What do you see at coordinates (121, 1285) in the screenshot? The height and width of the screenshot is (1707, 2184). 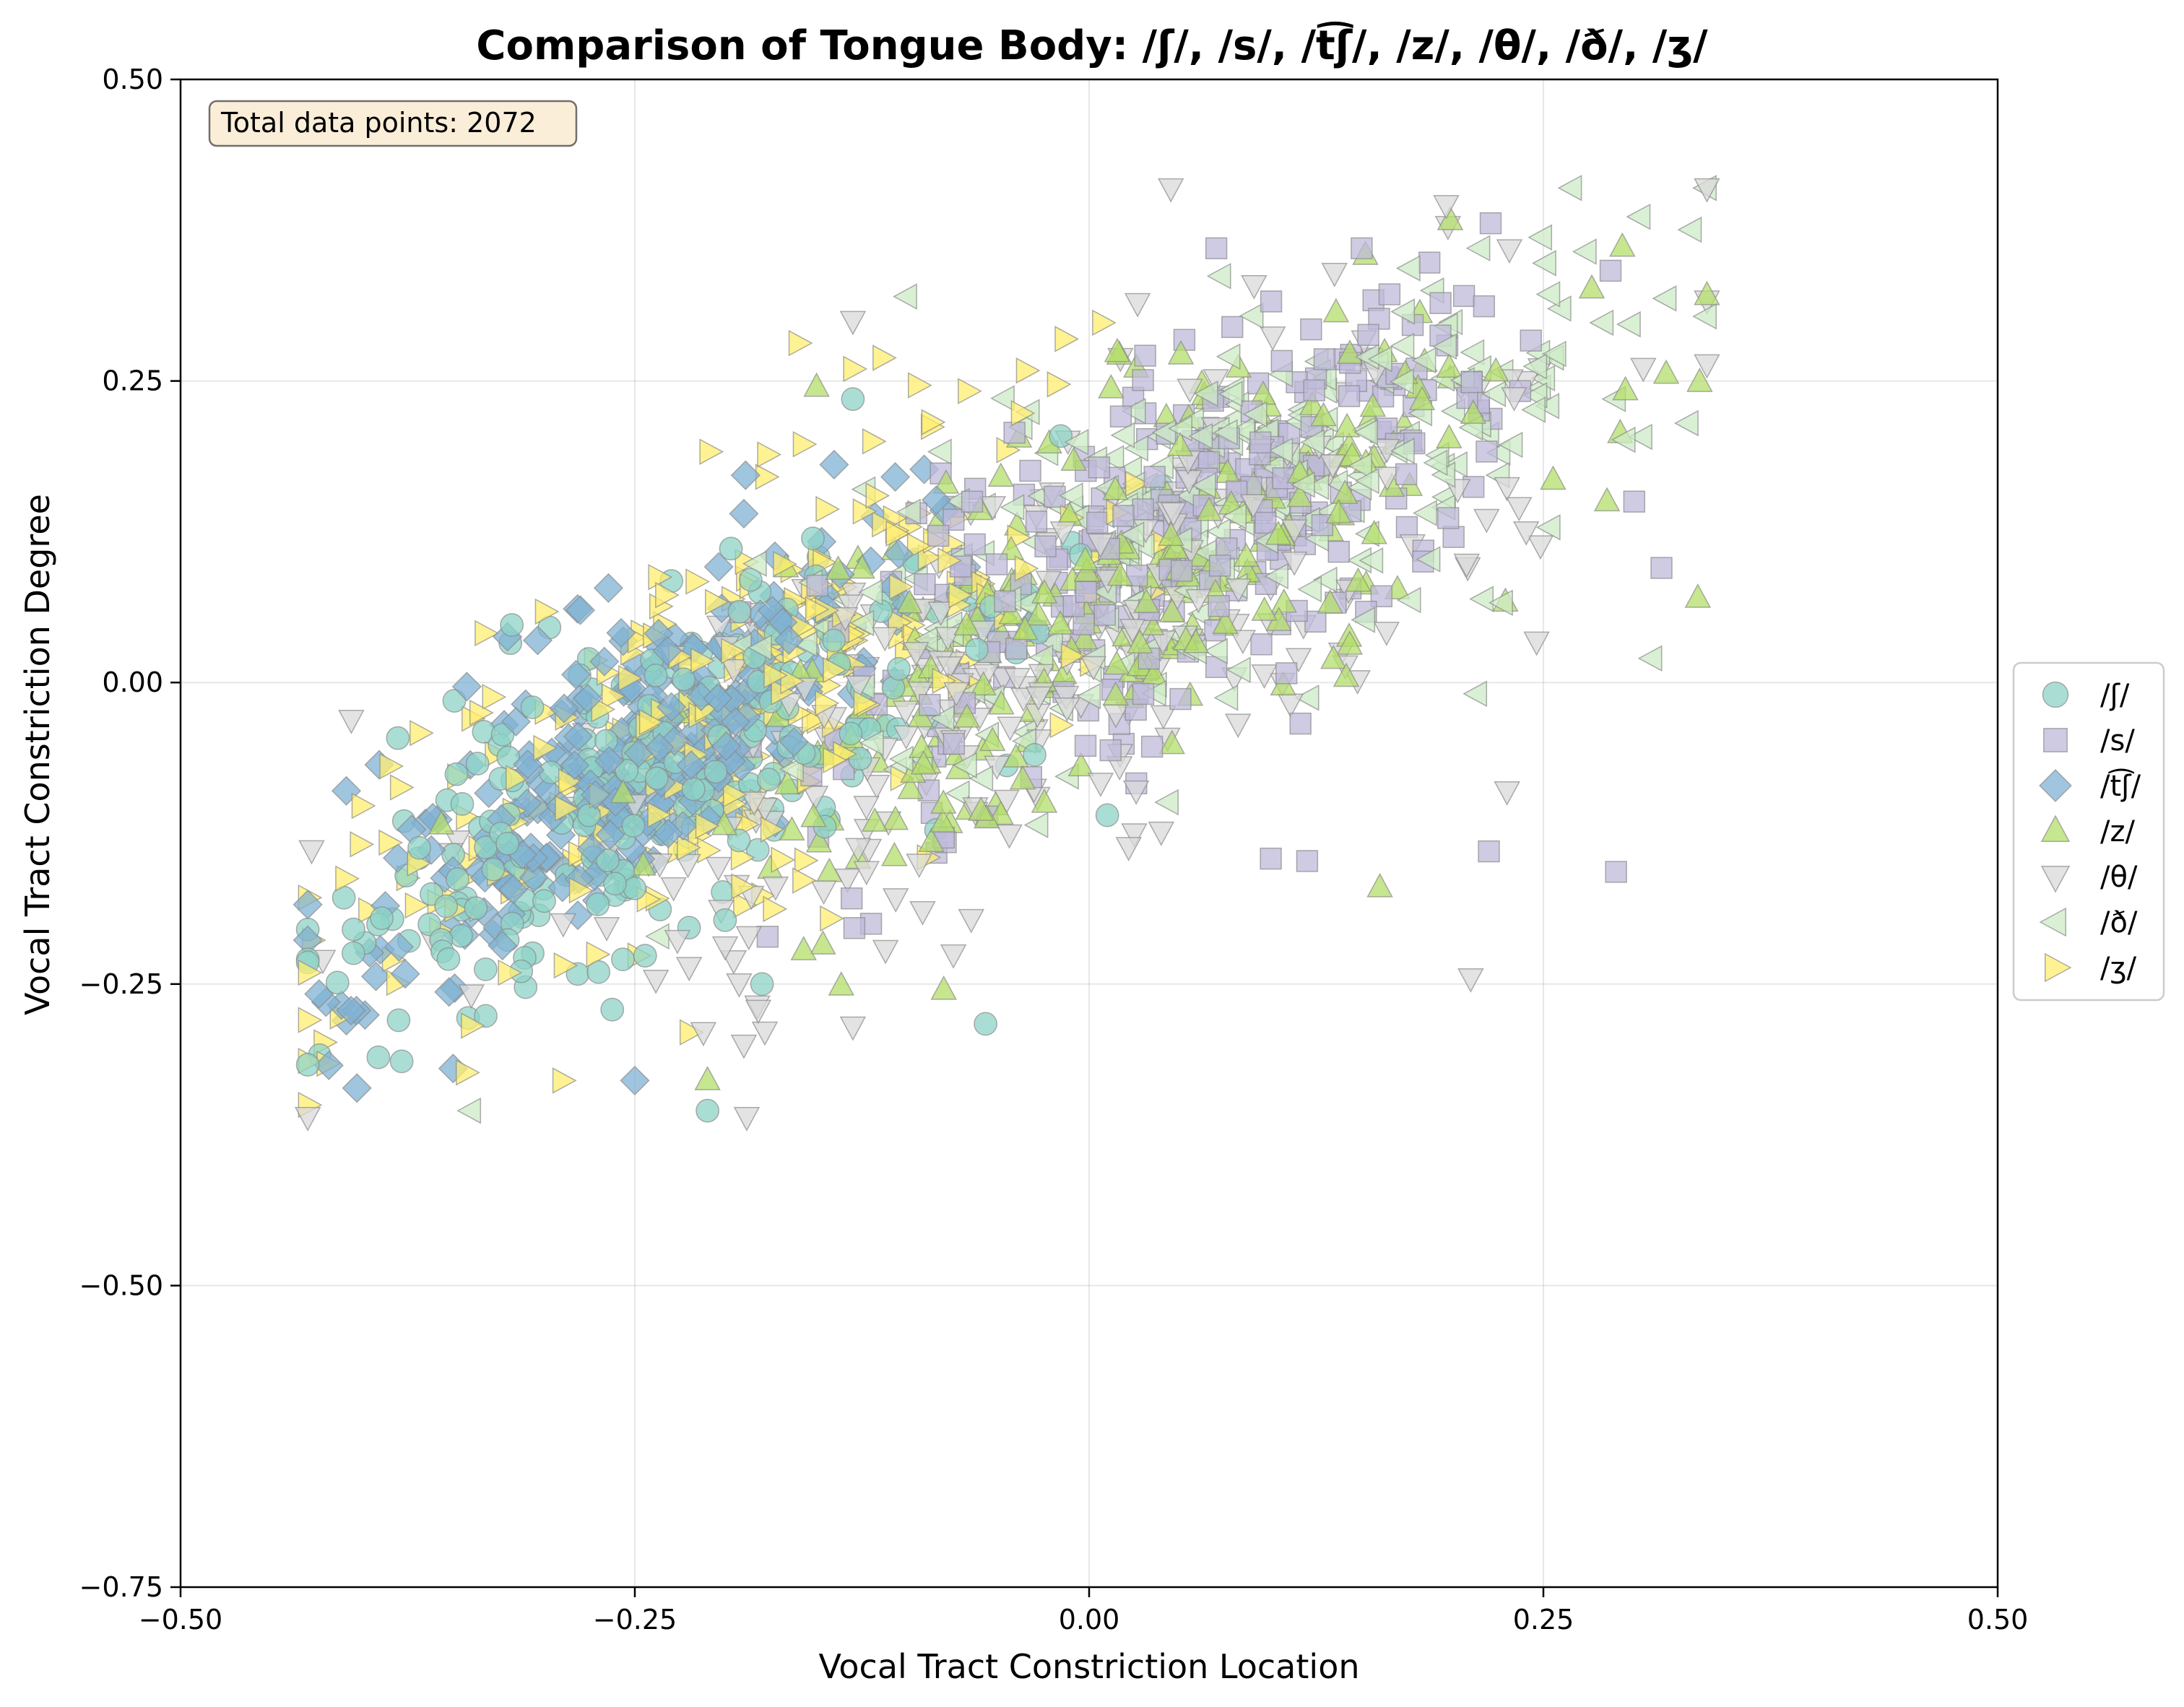 I see `y-tick-label: −0.50` at bounding box center [121, 1285].